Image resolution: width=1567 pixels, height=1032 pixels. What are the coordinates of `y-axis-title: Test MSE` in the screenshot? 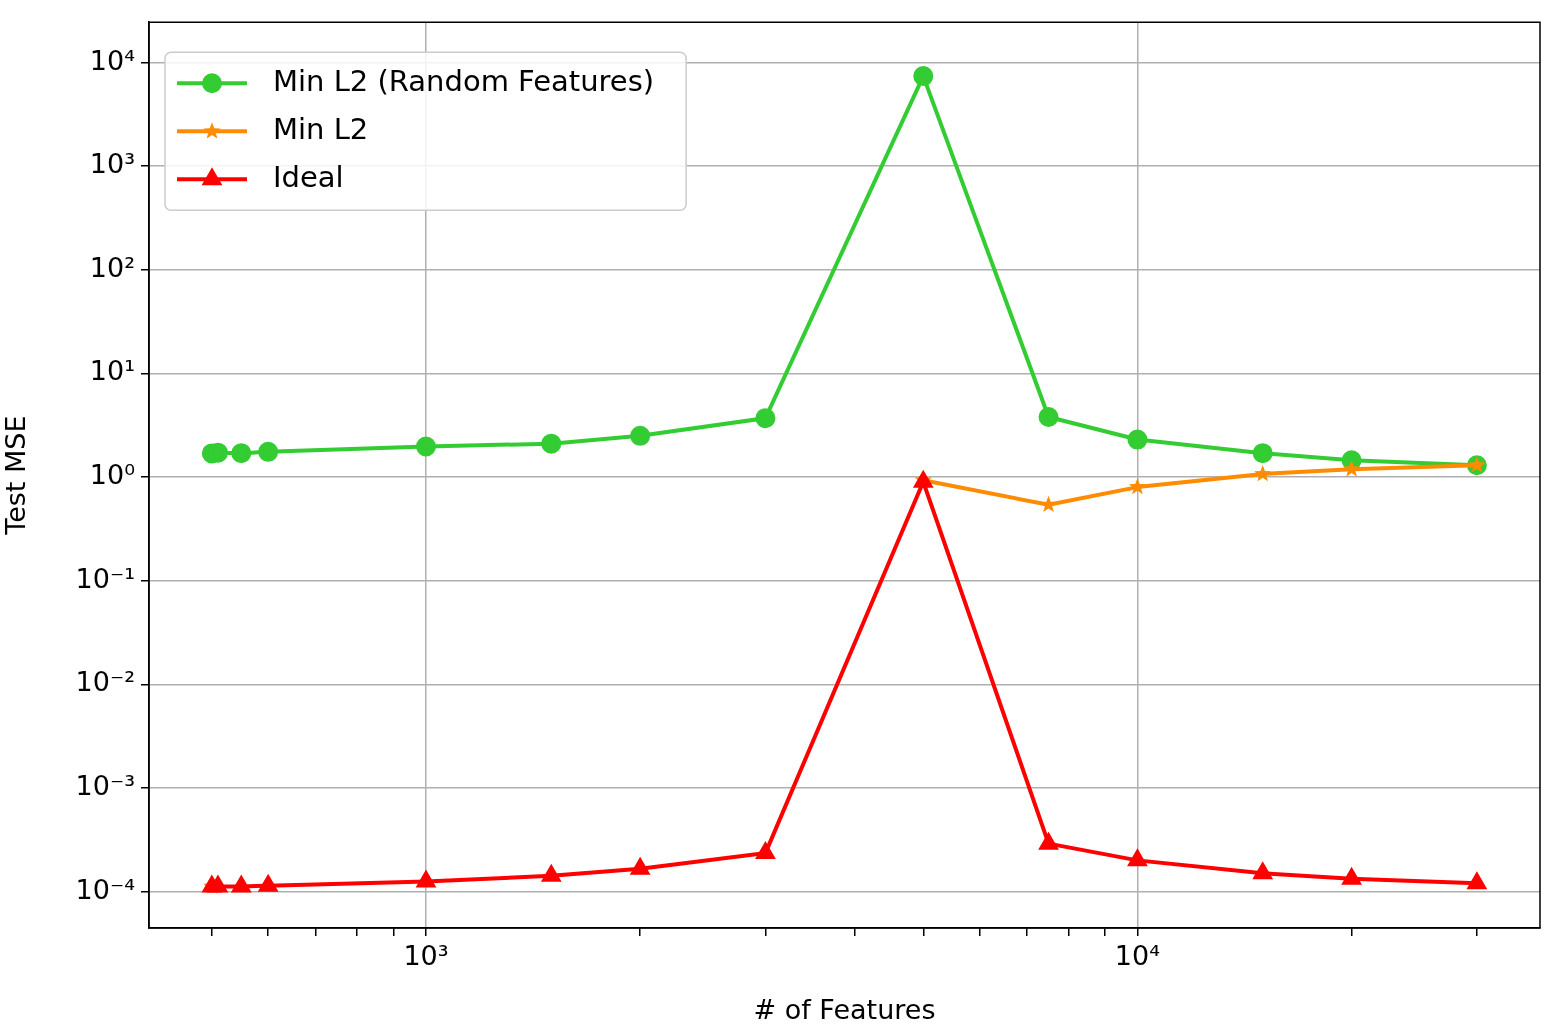 It's located at (16, 475).